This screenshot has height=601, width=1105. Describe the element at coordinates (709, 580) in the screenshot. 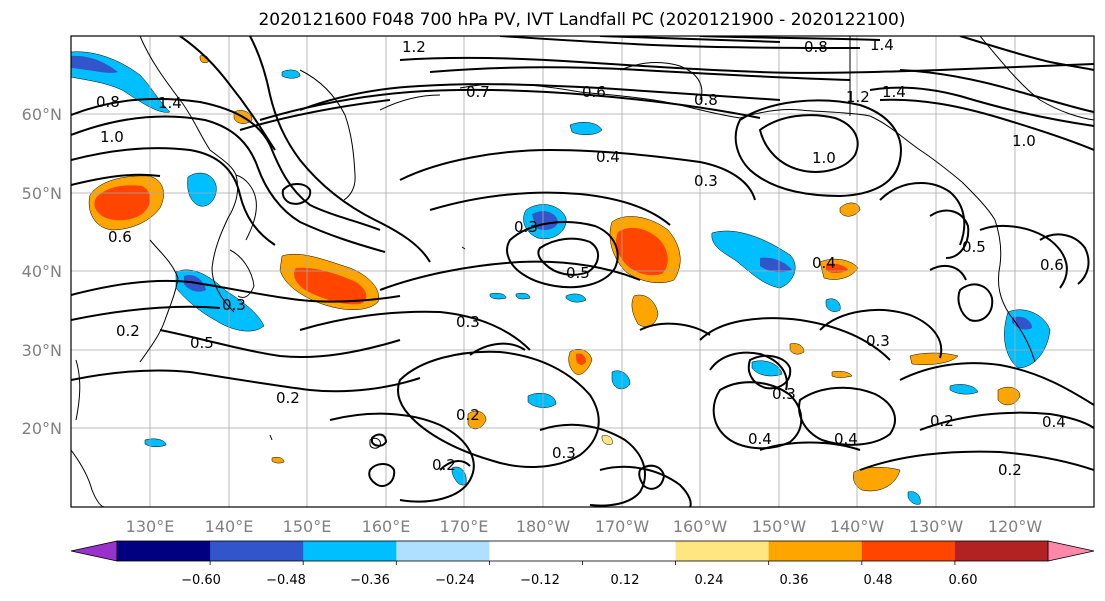

I see `colorbar-tick-label: 0.24` at that location.